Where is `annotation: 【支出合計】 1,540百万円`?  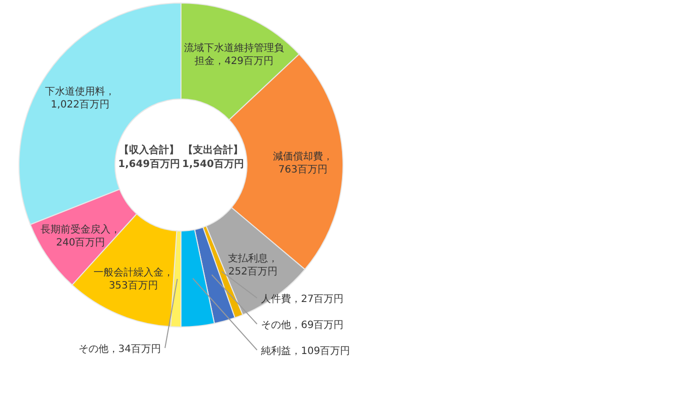
annotation: 【支出合計】 1,540百万円 is located at coordinates (213, 157).